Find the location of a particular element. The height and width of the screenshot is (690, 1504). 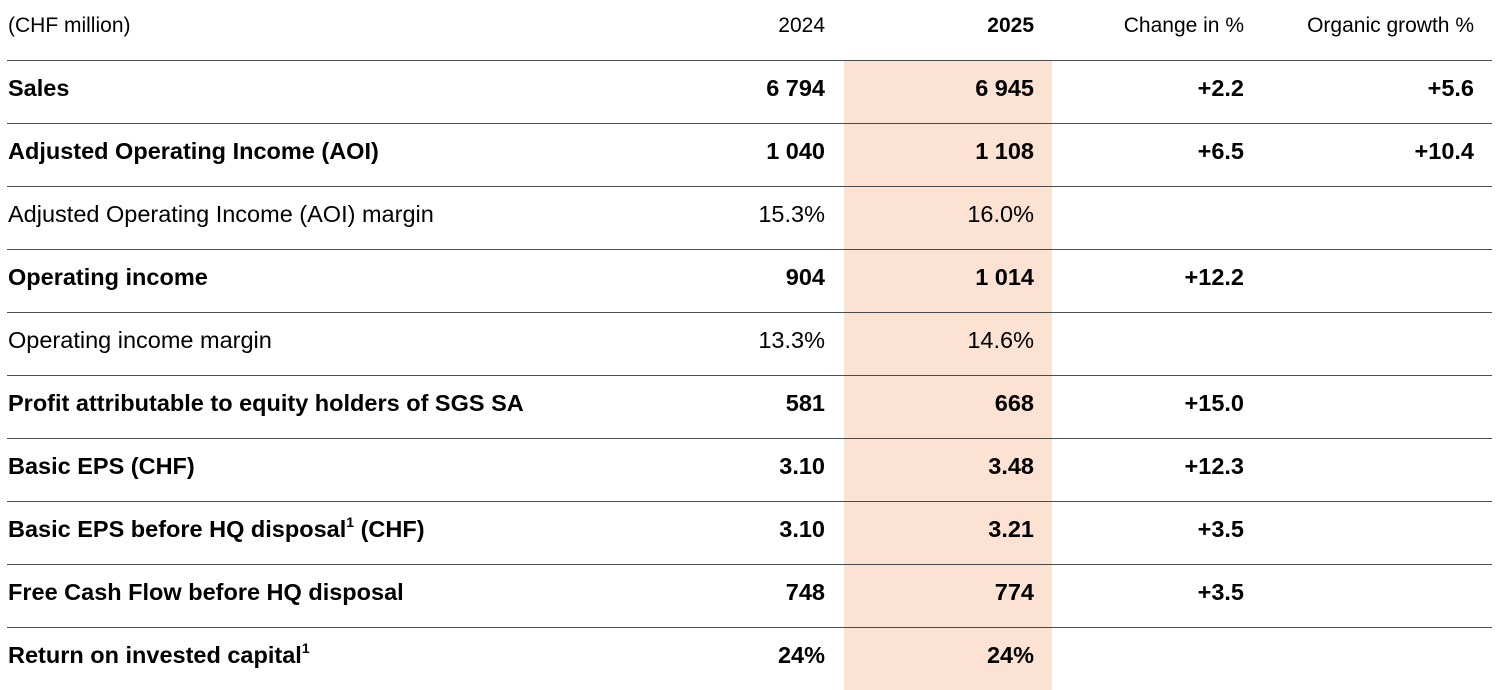

table-row: Operating income margin 13.3% 14.6% is located at coordinates (749, 344).